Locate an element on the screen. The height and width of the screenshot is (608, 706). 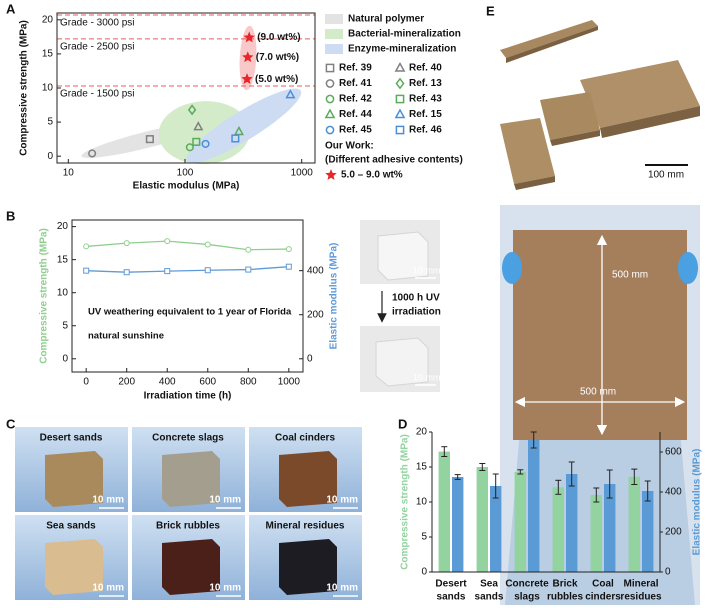
dimension-label: 500 mm is located at coordinates (630, 275).